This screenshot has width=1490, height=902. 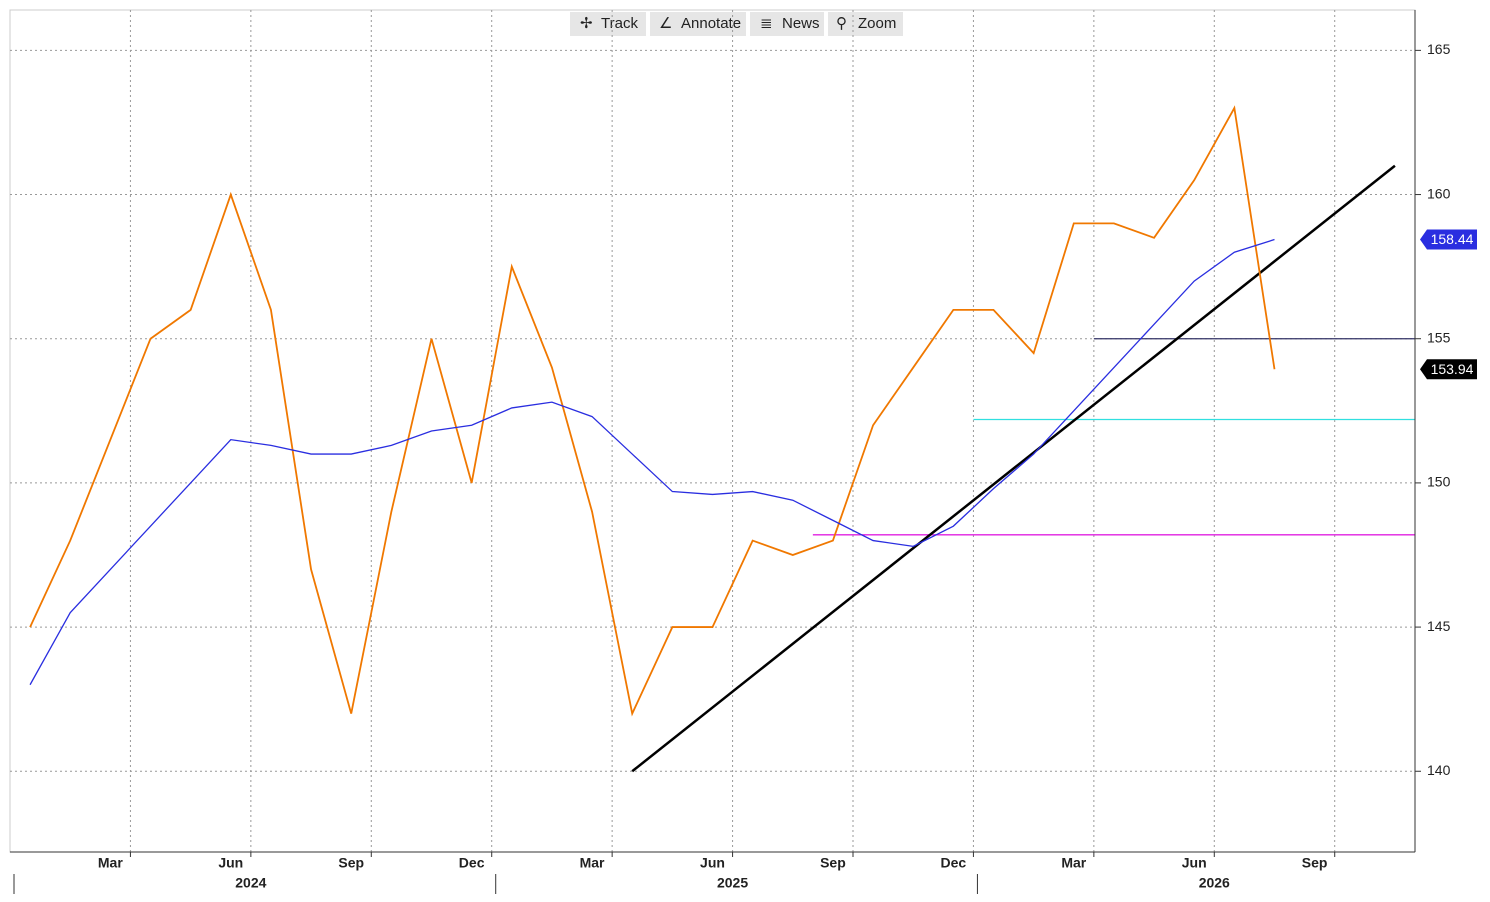 What do you see at coordinates (250, 883) in the screenshot?
I see `year-label: 2024` at bounding box center [250, 883].